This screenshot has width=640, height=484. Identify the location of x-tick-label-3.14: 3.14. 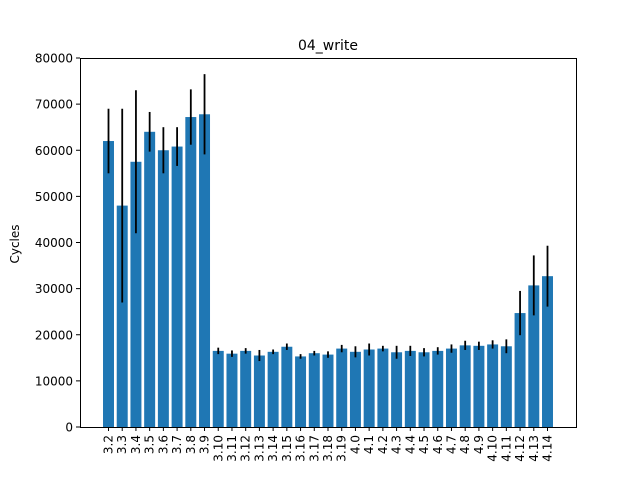
(273, 448).